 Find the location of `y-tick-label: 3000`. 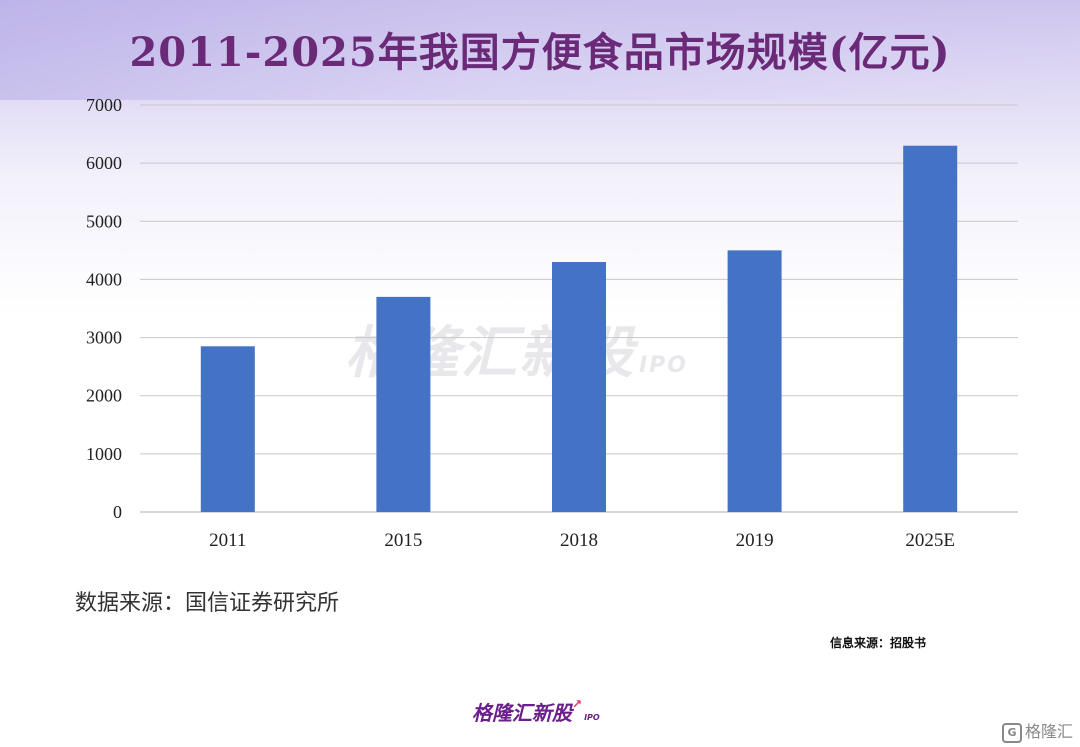

y-tick-label: 3000 is located at coordinates (104, 338).